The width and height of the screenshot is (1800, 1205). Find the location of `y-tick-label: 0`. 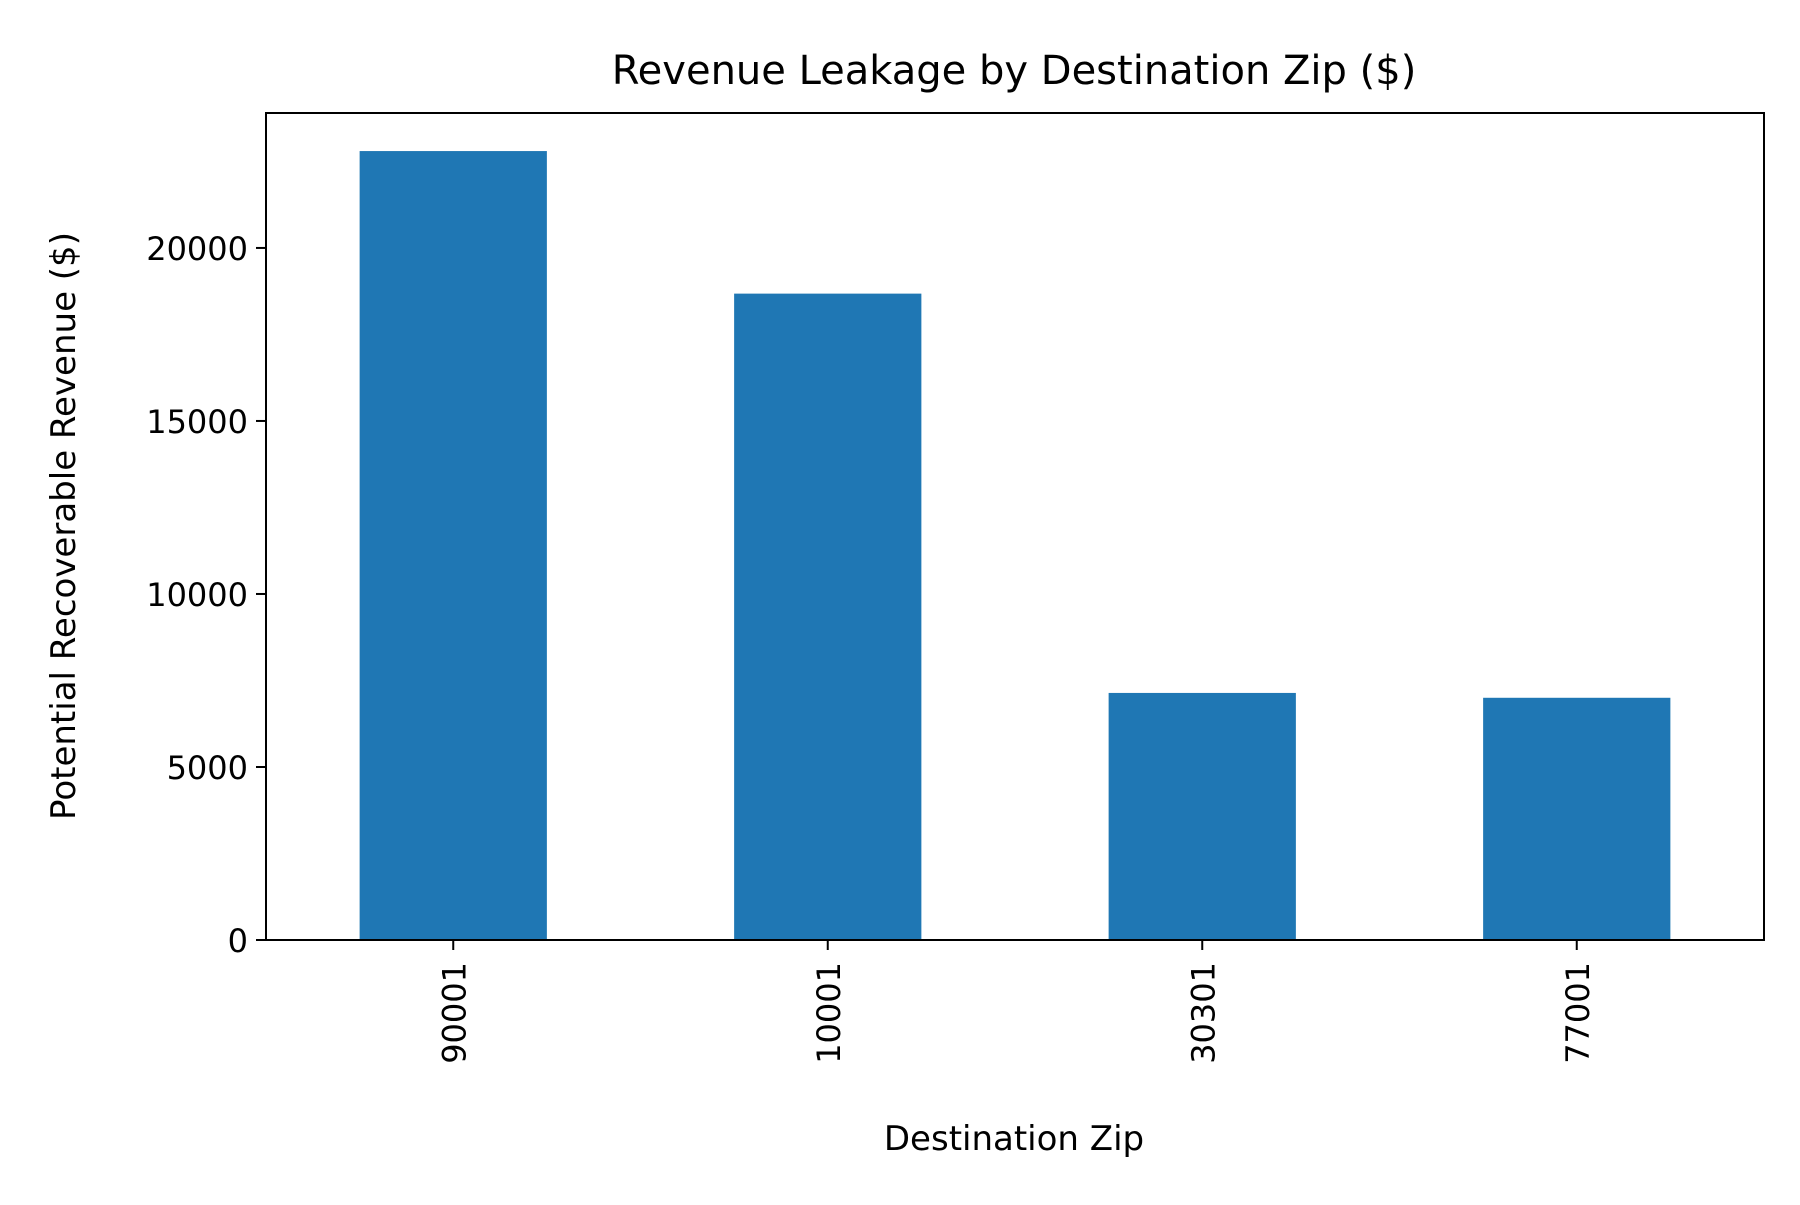

y-tick-label: 0 is located at coordinates (238, 941).